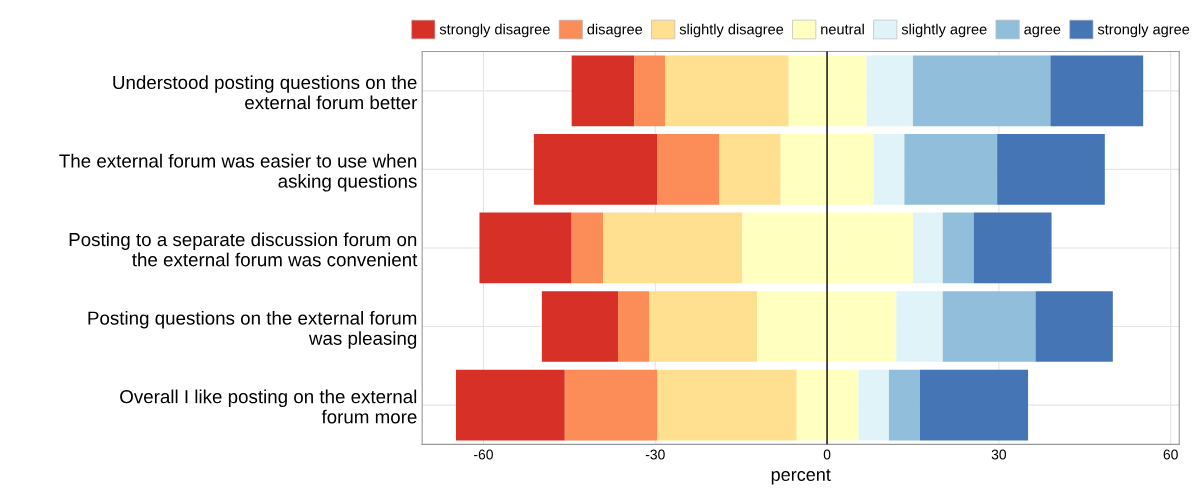 The width and height of the screenshot is (1196, 491). What do you see at coordinates (1042, 32) in the screenshot?
I see `legend-label: agree` at bounding box center [1042, 32].